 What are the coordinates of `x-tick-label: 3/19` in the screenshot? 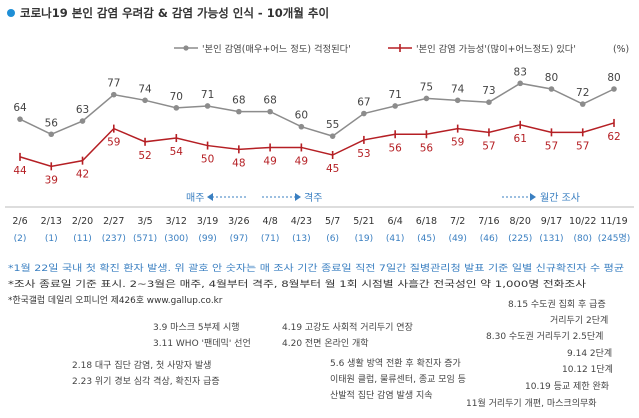 It's located at (207, 221).